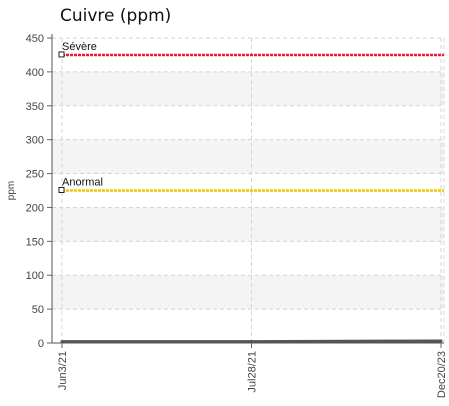  What do you see at coordinates (82, 183) in the screenshot?
I see `threshold-label: Anormal` at bounding box center [82, 183].